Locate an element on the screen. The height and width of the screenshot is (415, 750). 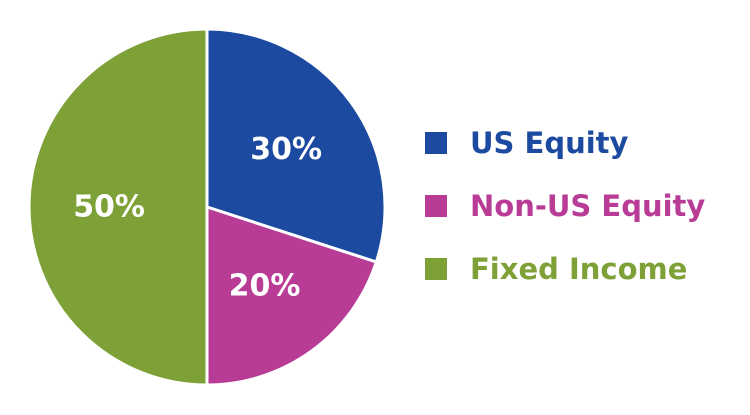
legend-label-us-equity: US Equity is located at coordinates (549, 143).